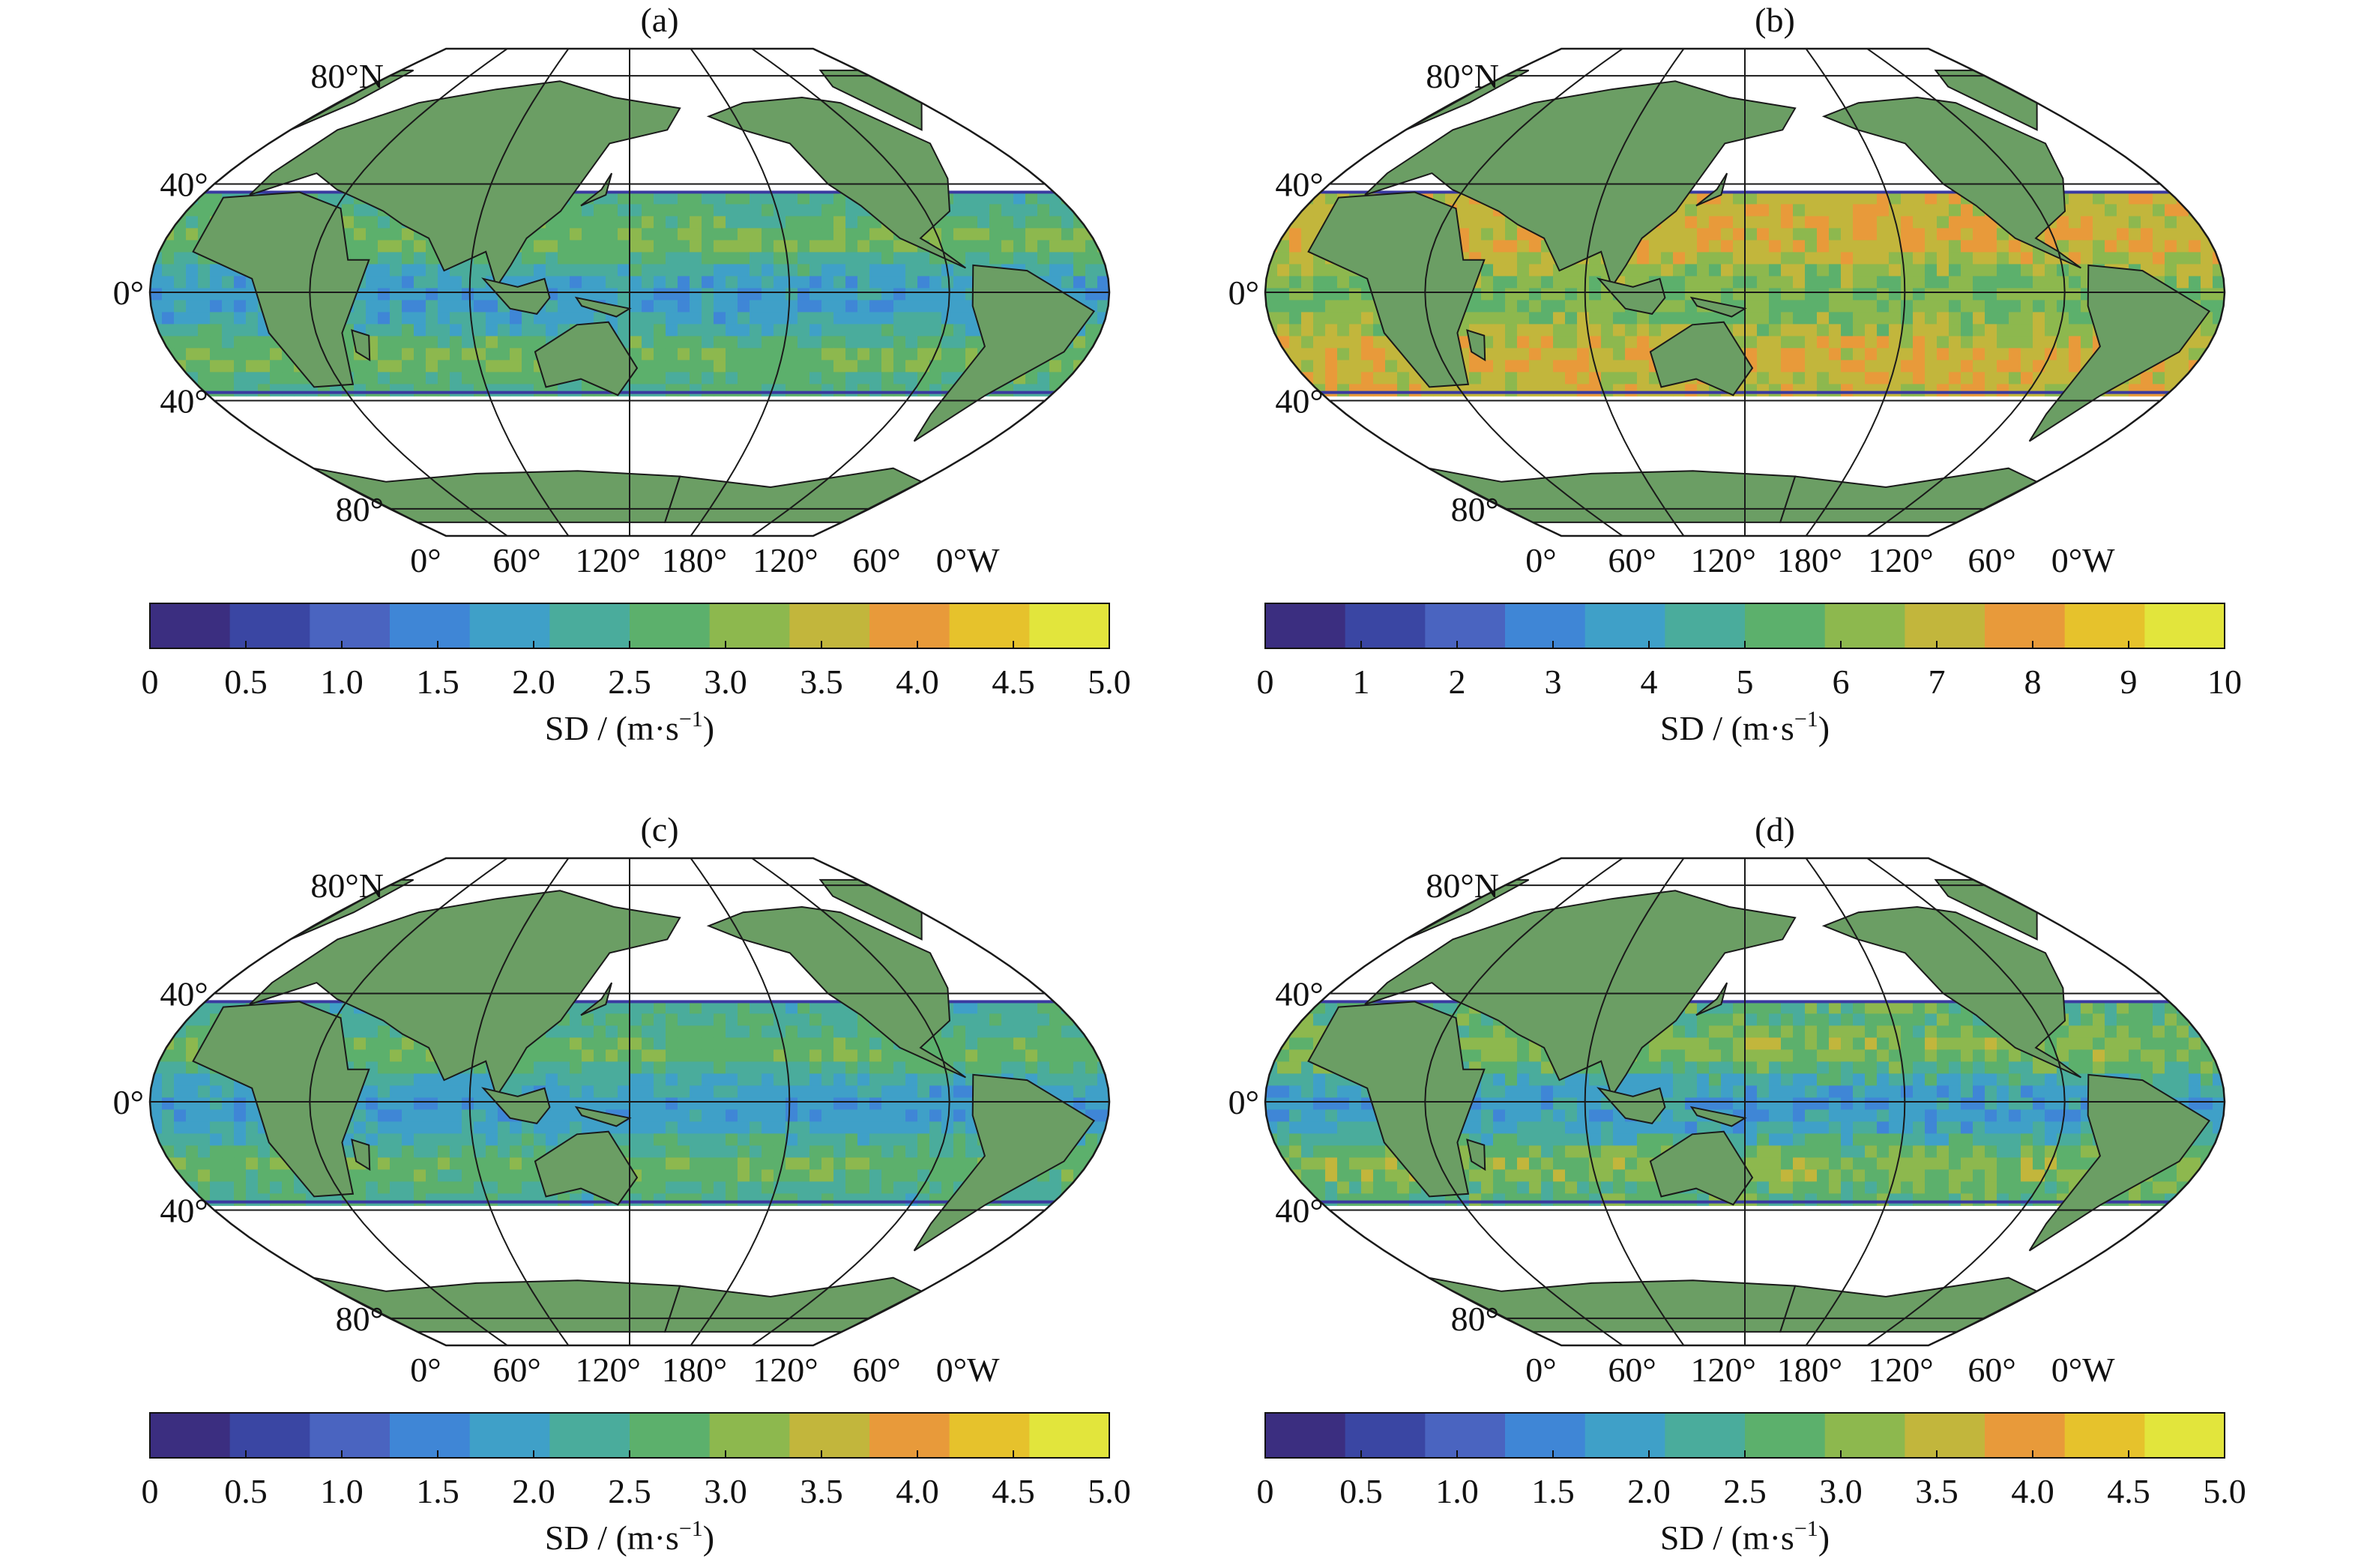 Image resolution: width=2361 pixels, height=1568 pixels. What do you see at coordinates (629, 1102) in the screenshot?
I see `map-outline` at bounding box center [629, 1102].